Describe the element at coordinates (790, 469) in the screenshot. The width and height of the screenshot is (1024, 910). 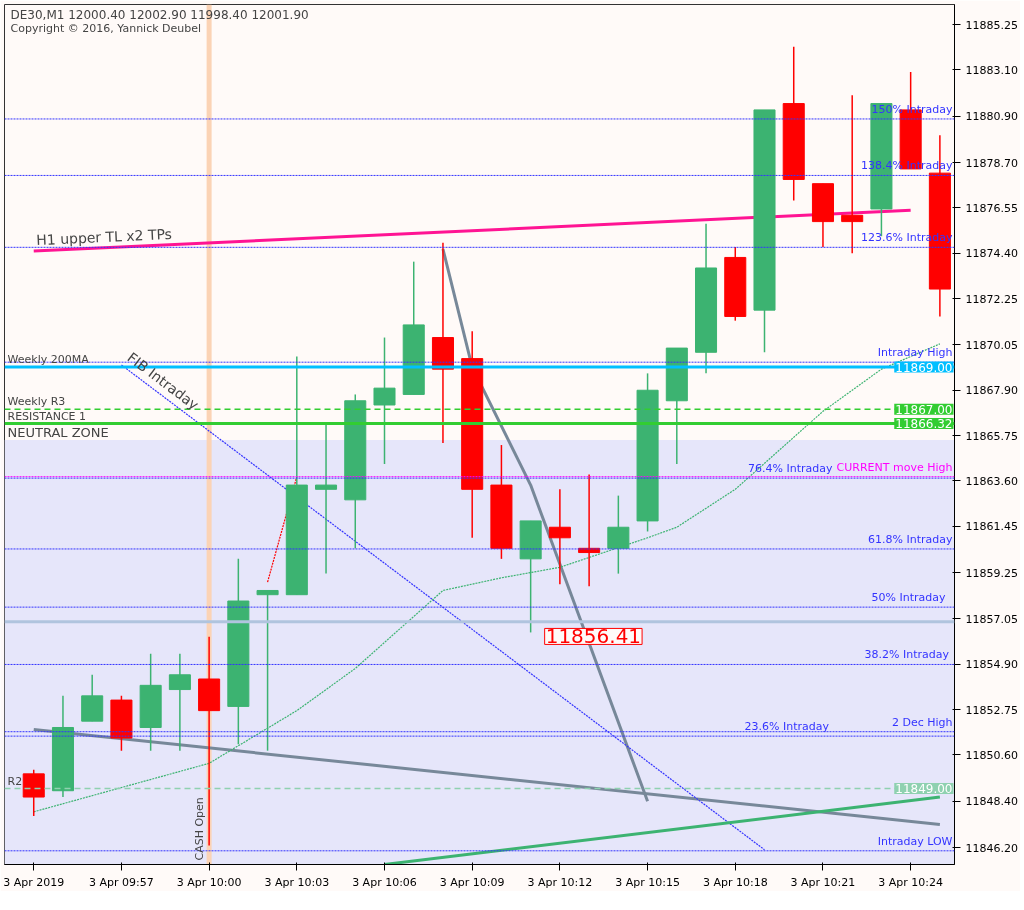
I see `ref-line-label: 76.4% Intraday` at that location.